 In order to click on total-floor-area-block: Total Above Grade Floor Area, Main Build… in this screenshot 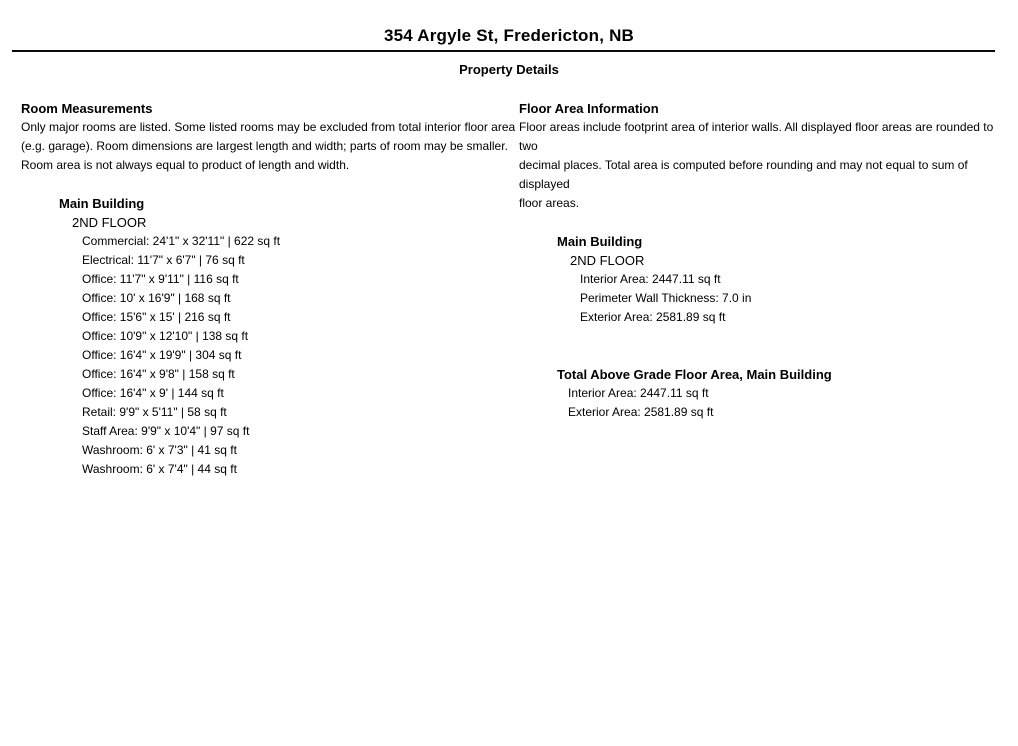, I will do `click(758, 393)`.